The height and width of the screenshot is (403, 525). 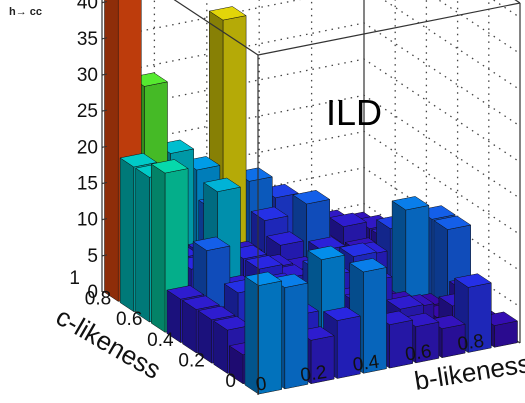 What do you see at coordinates (313, 374) in the screenshot?
I see `x-tick-label: 0.2` at bounding box center [313, 374].